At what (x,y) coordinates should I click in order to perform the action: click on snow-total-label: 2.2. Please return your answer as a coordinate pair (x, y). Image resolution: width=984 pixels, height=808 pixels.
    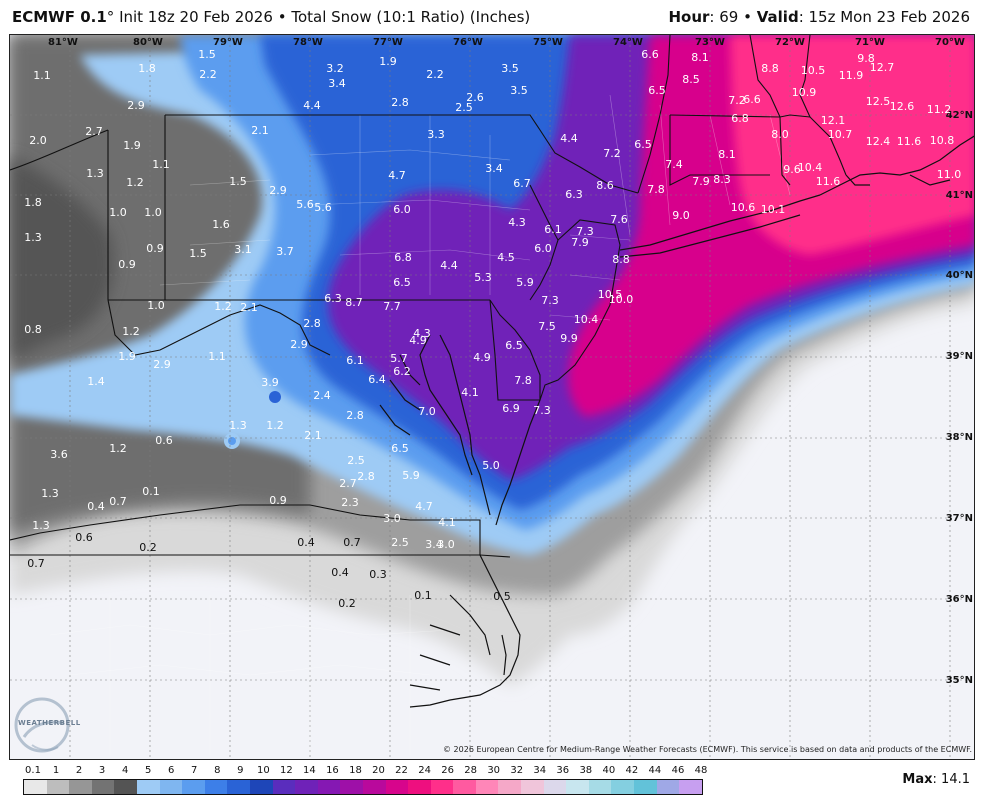
    Looking at the image, I should click on (208, 74).